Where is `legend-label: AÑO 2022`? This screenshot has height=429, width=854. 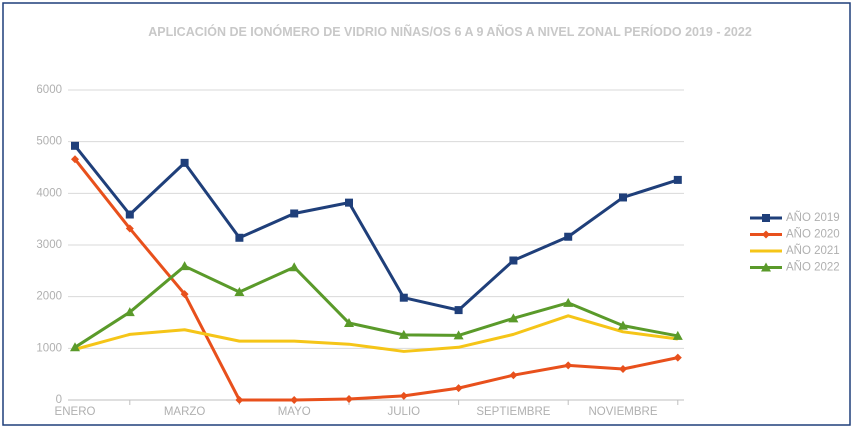
legend-label: AÑO 2022 is located at coordinates (813, 267).